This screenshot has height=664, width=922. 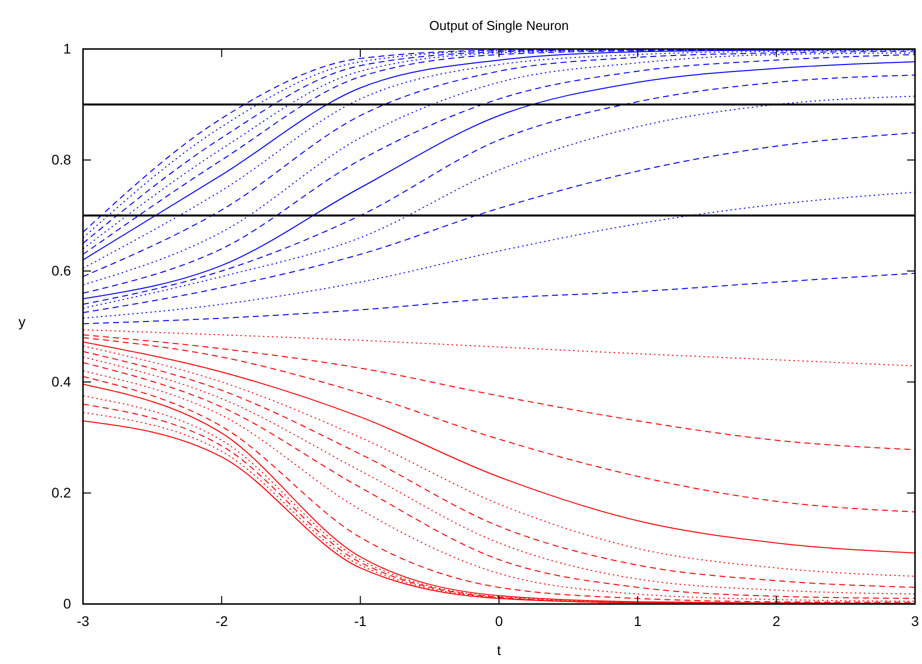 I want to click on x-tick-label: -3, so click(x=83, y=620).